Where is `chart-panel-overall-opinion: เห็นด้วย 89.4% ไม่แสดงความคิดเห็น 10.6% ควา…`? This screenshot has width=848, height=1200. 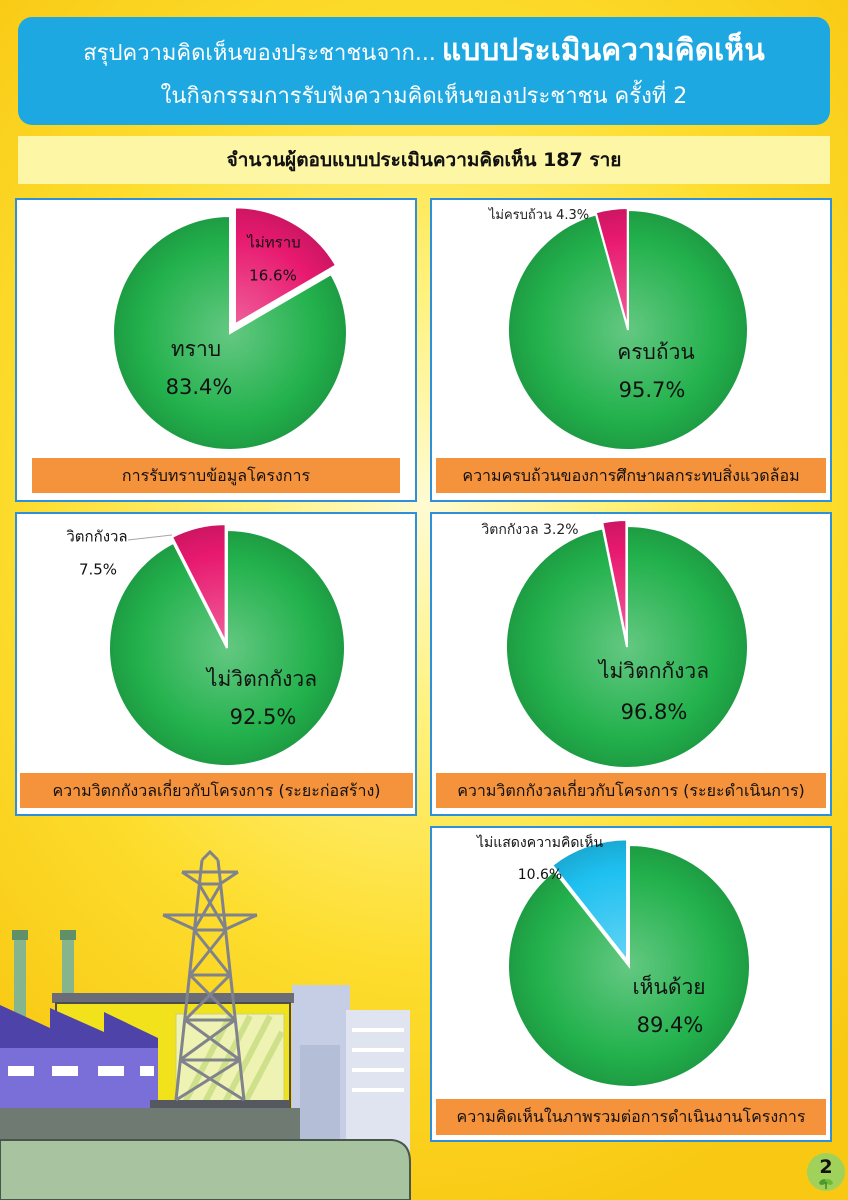 chart-panel-overall-opinion: เห็นด้วย 89.4% ไม่แสดงความคิดเห็น 10.6% ควา… is located at coordinates (631, 984).